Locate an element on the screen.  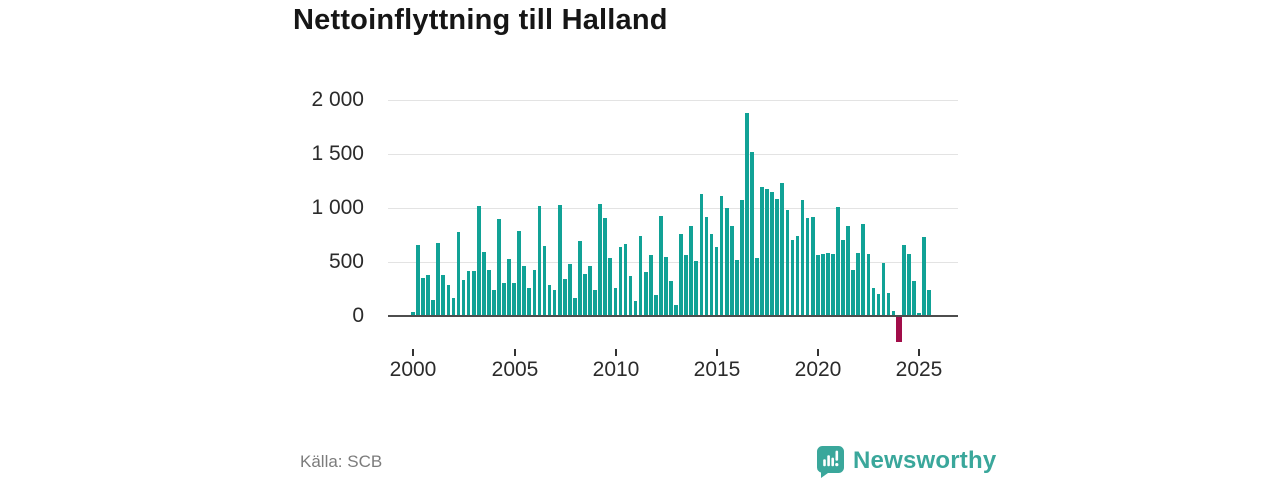
x-axis-line is located at coordinates (673, 316).